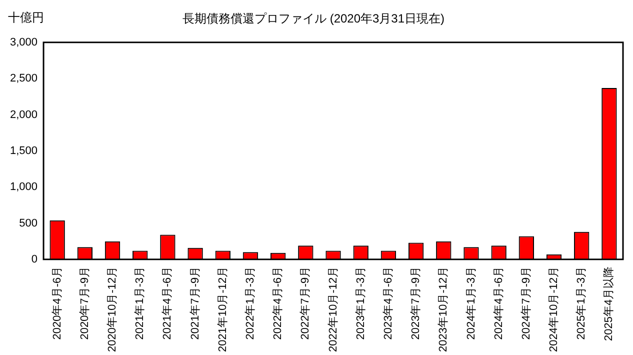 Image resolution: width=633 pixels, height=355 pixels. What do you see at coordinates (360, 303) in the screenshot?
I see `x-tick-label: 2023年1月-3月` at bounding box center [360, 303].